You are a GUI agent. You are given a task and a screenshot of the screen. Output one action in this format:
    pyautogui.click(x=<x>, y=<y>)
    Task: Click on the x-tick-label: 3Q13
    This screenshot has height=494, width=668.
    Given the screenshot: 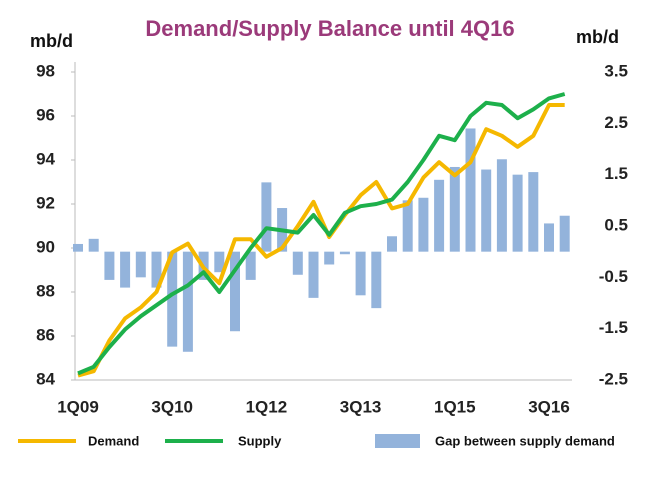 What is the action you would take?
    pyautogui.click(x=361, y=406)
    